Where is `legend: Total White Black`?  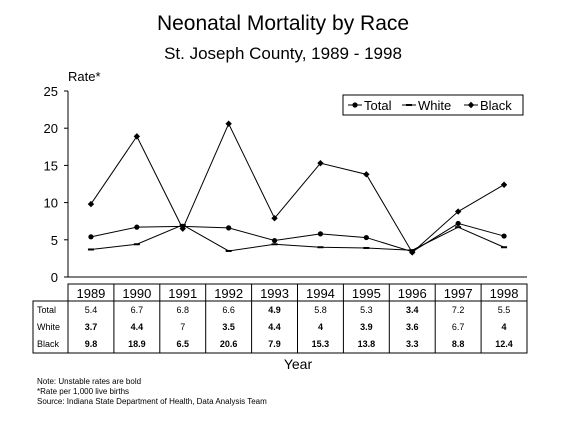 legend: Total White Black is located at coordinates (433, 105).